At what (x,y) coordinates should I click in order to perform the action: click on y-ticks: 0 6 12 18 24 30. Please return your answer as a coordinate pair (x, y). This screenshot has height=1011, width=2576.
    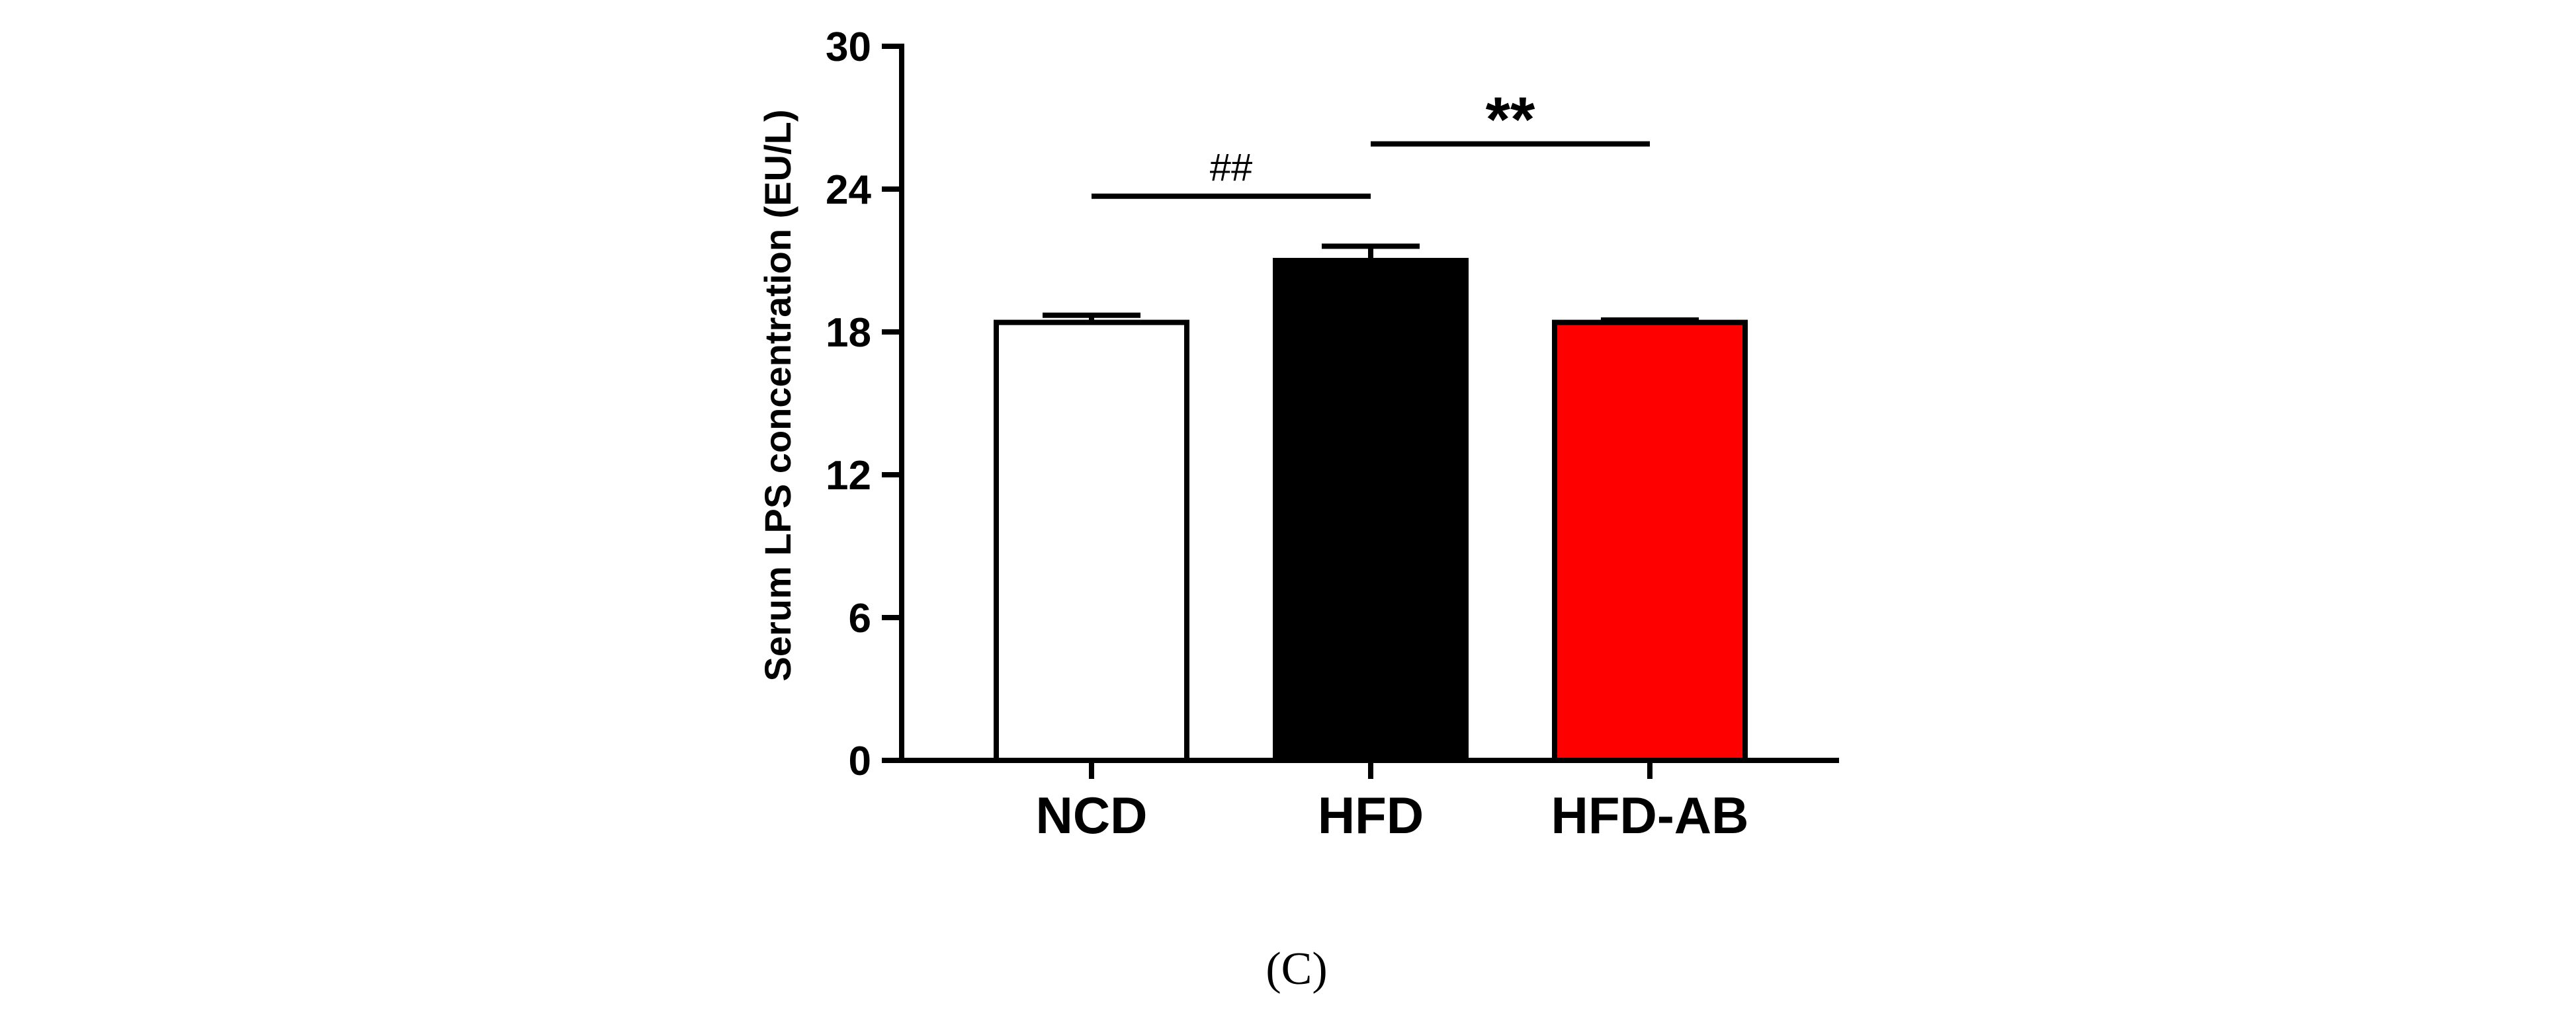
    Looking at the image, I should click on (864, 404).